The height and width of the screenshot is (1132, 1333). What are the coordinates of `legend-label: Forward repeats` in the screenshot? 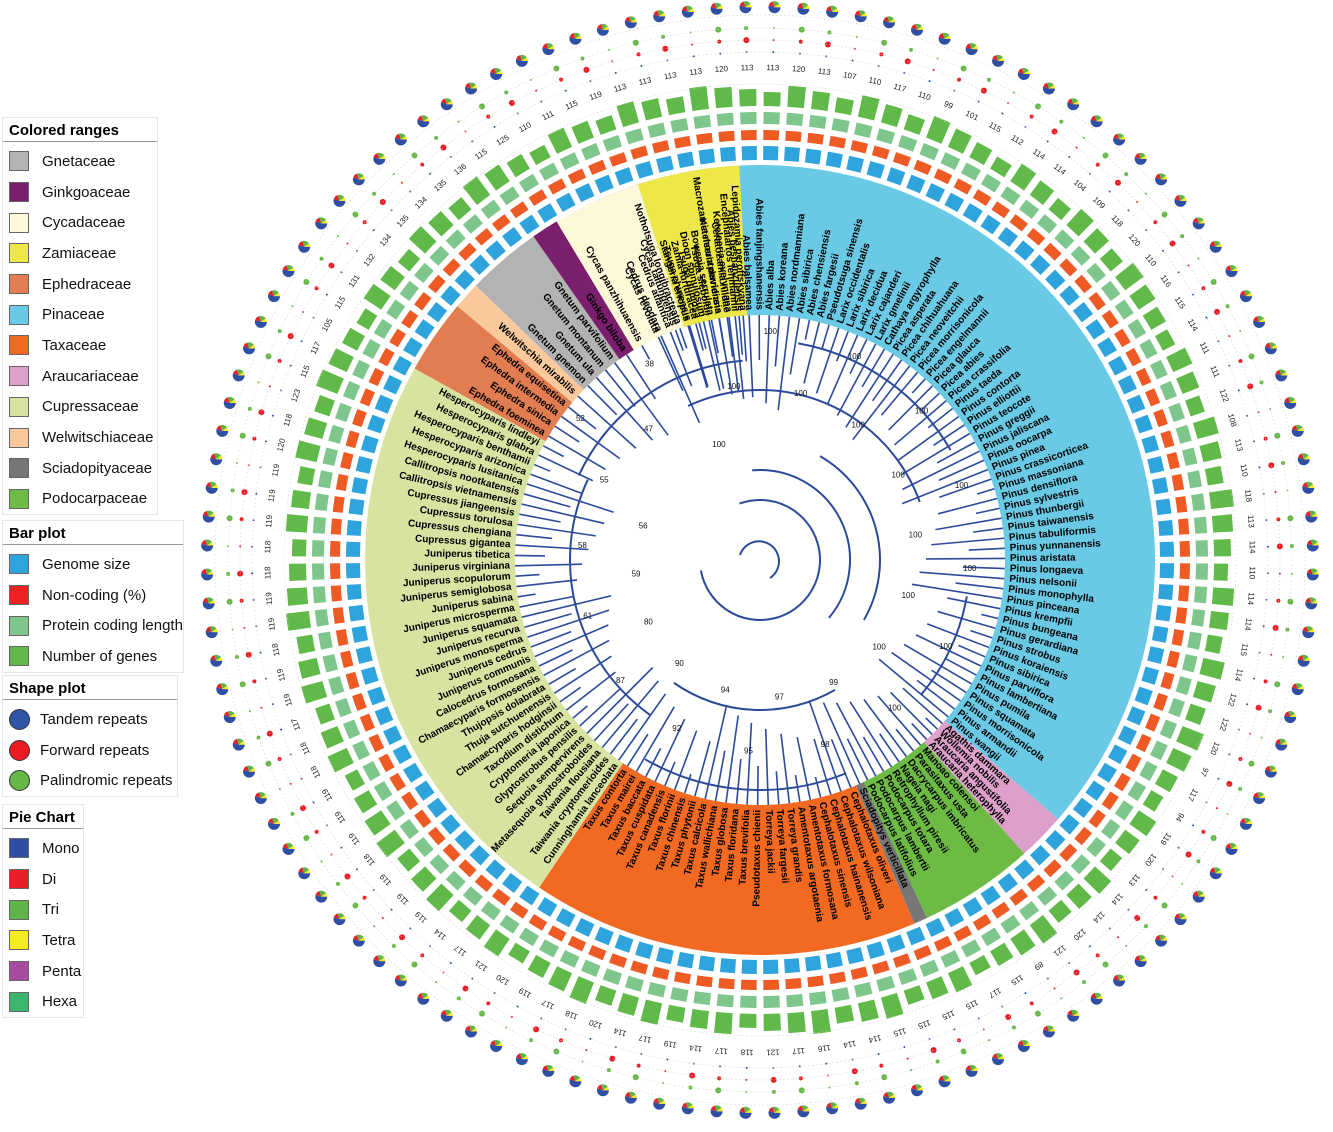 It's located at (95, 750).